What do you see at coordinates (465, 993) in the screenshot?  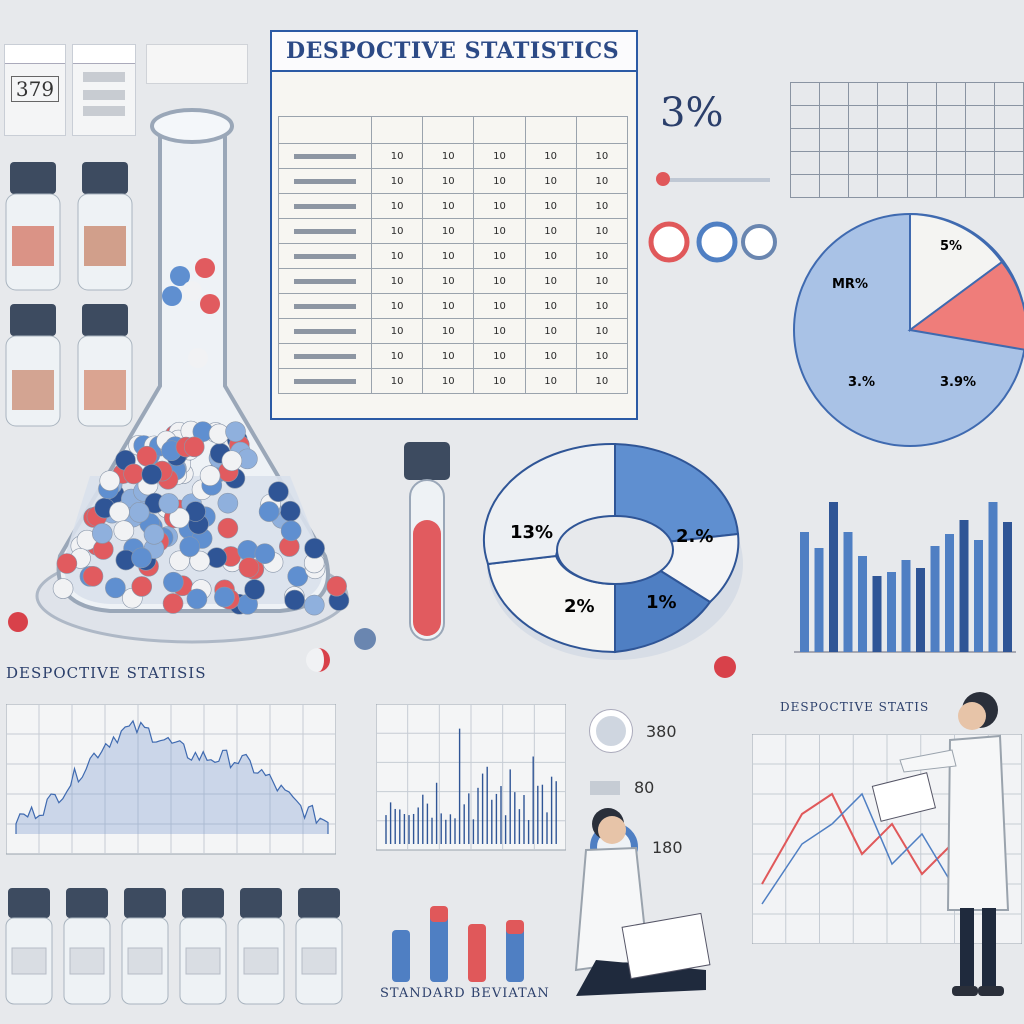 I see `bottom-caption: STANDARD BEVIATAN` at bounding box center [465, 993].